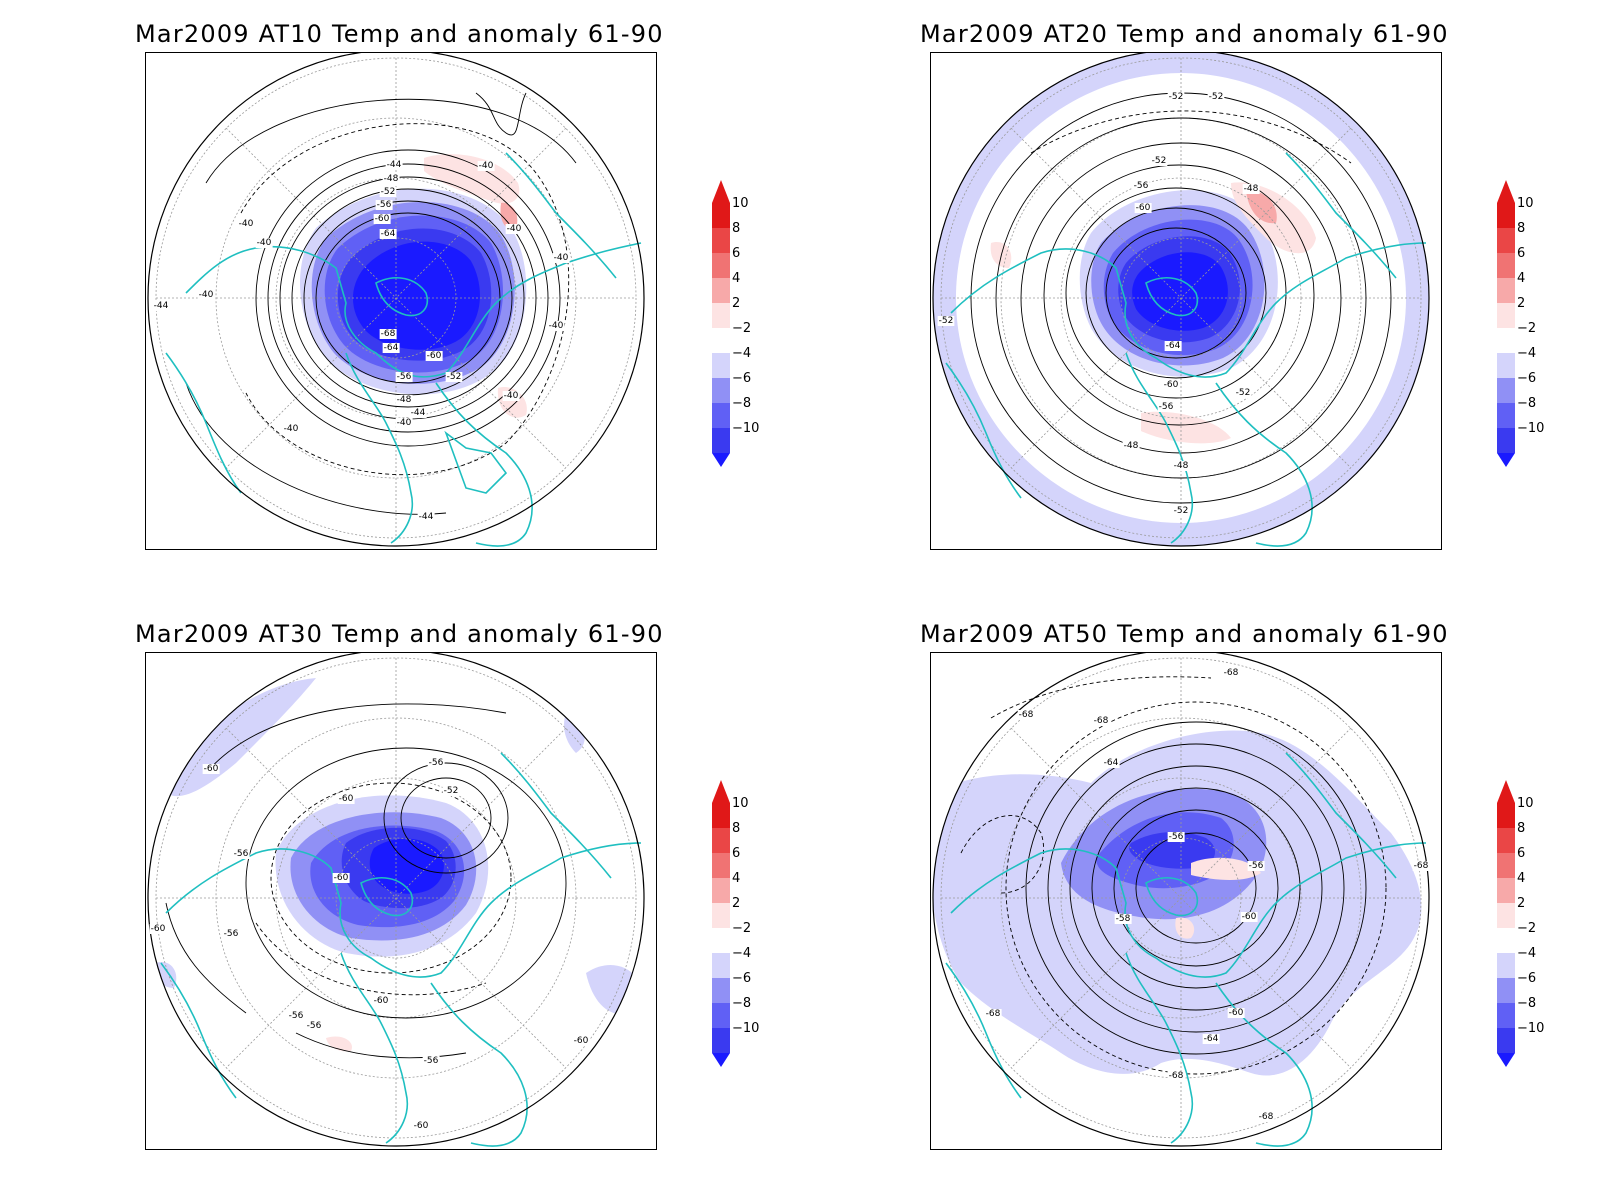 This screenshot has height=1200, width=1600. What do you see at coordinates (399, 34) in the screenshot?
I see `panel-title: Mar2009 AT10 Temp and anomaly 61-90` at bounding box center [399, 34].